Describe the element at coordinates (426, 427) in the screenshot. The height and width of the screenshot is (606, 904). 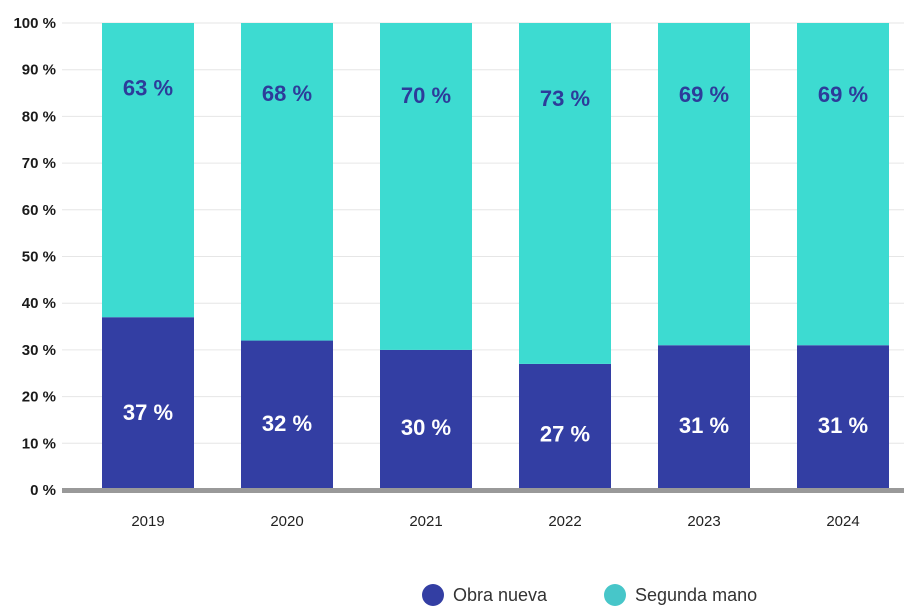
I see `data-label: 30 %` at that location.